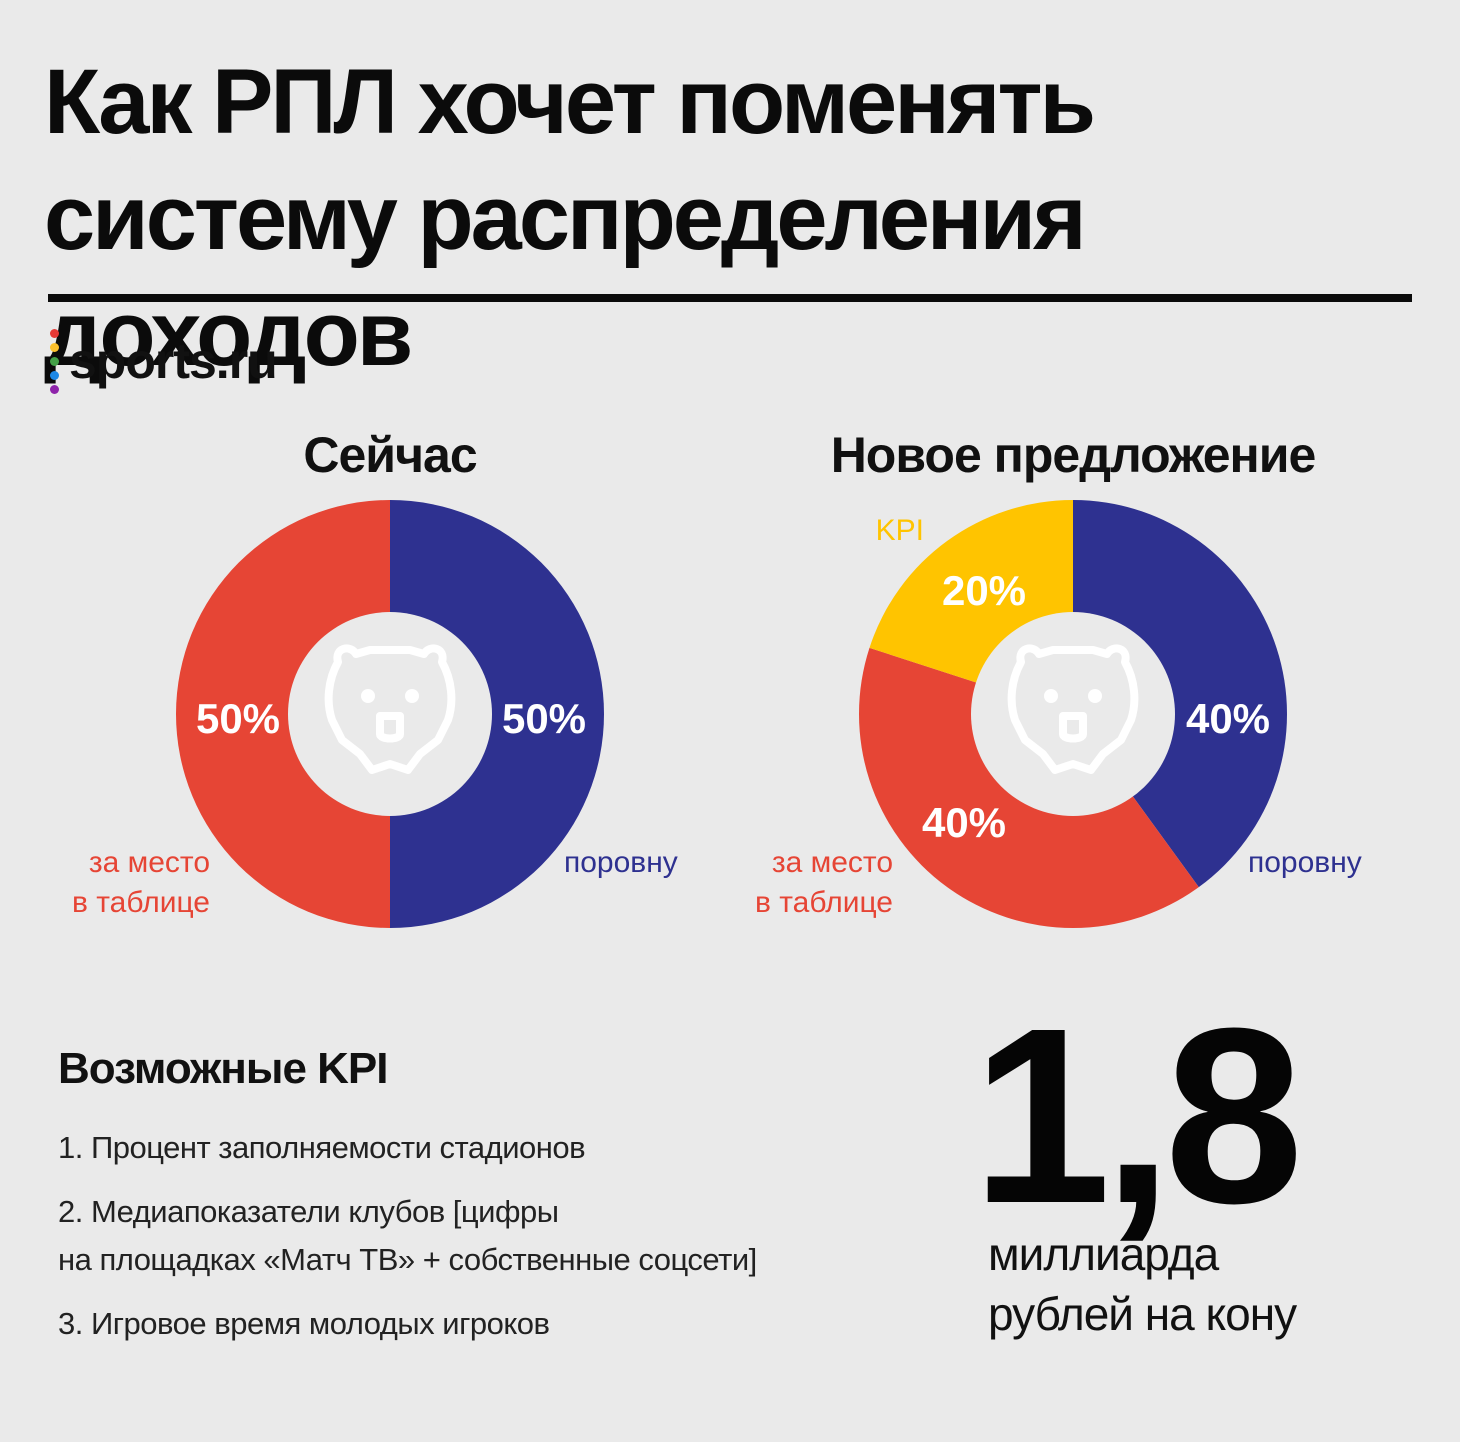 The image size is (1460, 1442). I want to click on sports-ru-logo: sports.ru, so click(164, 361).